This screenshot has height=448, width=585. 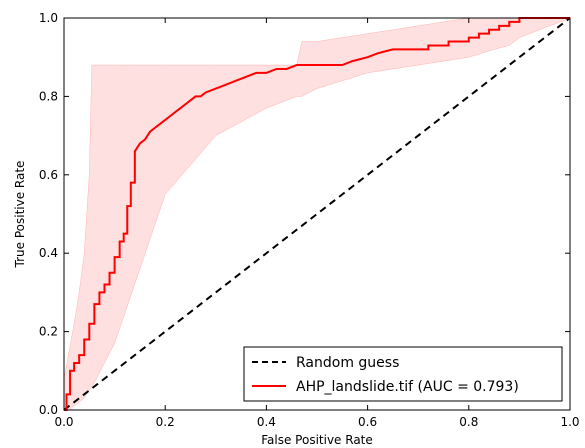 What do you see at coordinates (63, 422) in the screenshot?
I see `x-tick-label: 0.0` at bounding box center [63, 422].